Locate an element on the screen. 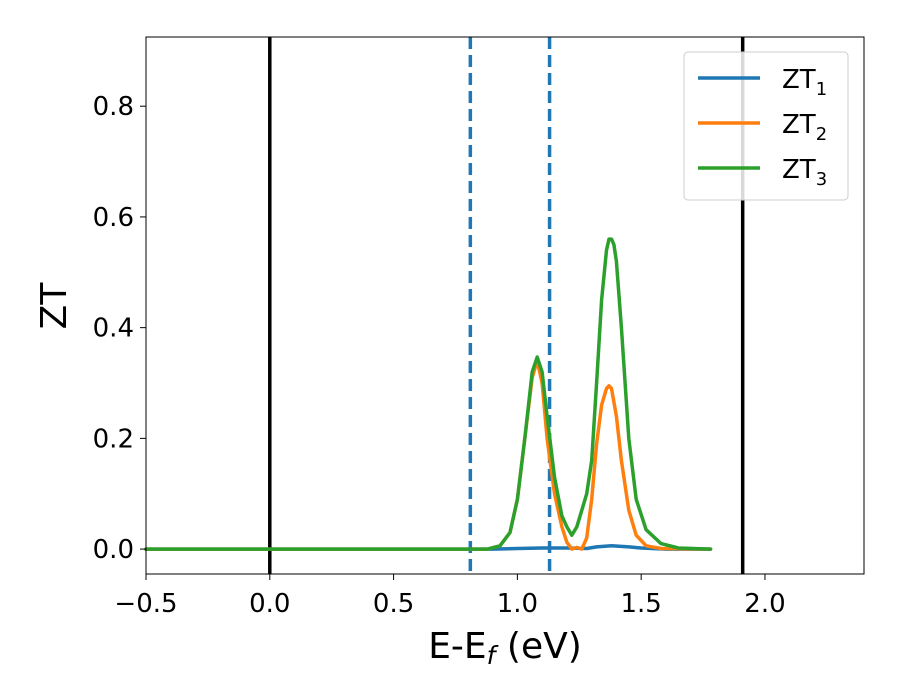 The width and height of the screenshot is (900, 700). legend-items: ZT1 ZT2 ZT3 is located at coordinates (762, 127).